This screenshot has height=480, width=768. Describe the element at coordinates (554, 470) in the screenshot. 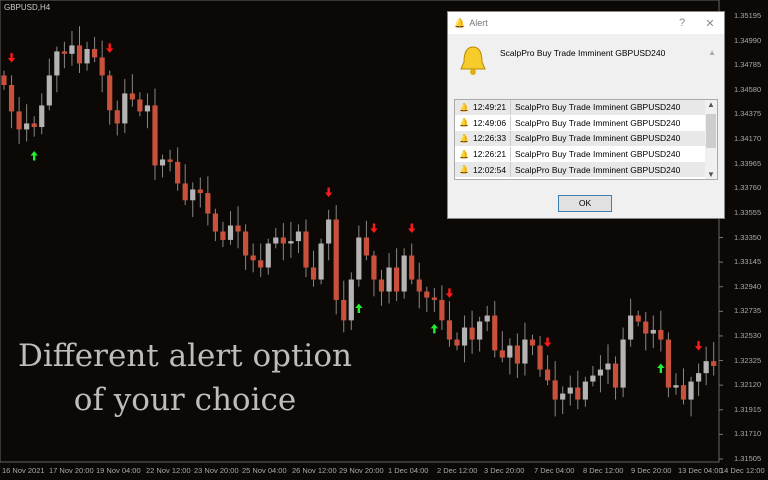

I see `time-tick: 7 Dec 04:00` at that location.